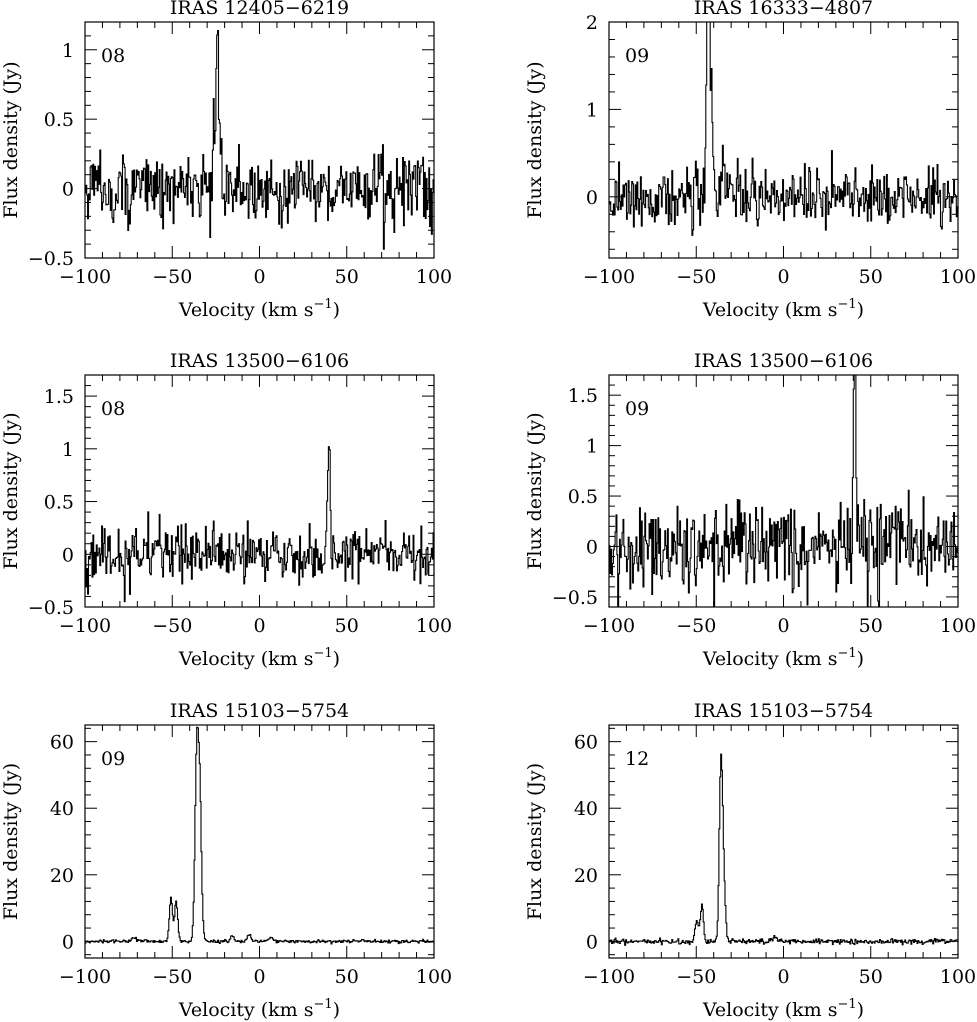 This screenshot has height=1022, width=977. What do you see at coordinates (592, 23) in the screenshot?
I see `y-tick-label: 2` at bounding box center [592, 23].